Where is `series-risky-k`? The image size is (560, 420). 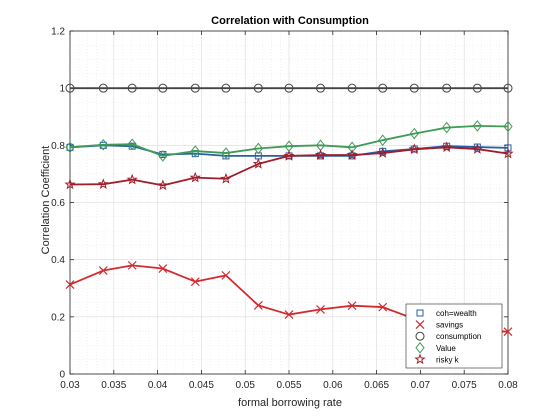 series-risky-k is located at coordinates (289, 166).